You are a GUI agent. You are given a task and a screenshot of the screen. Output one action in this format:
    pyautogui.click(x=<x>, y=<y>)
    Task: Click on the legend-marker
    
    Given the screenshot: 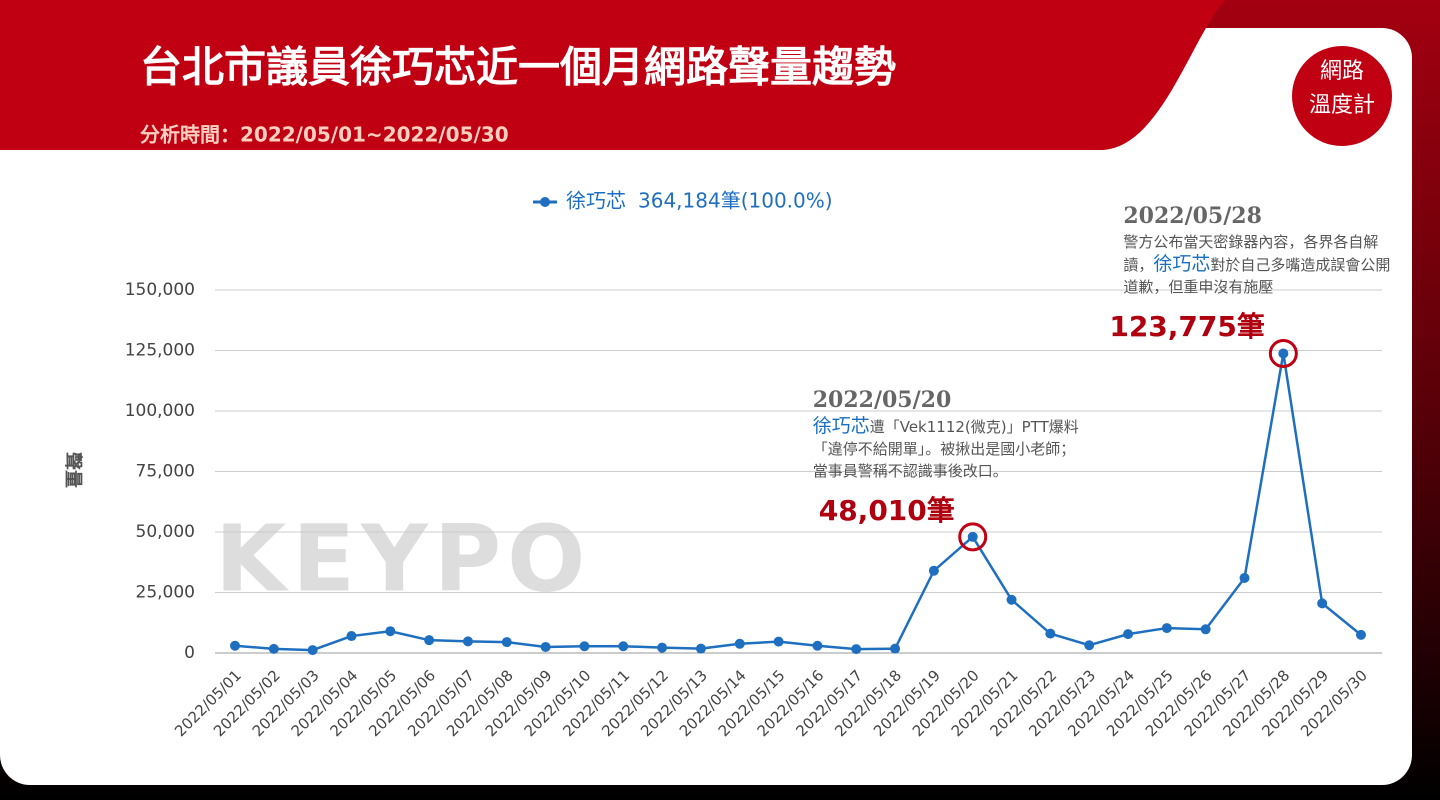 What is the action you would take?
    pyautogui.click(x=545, y=202)
    